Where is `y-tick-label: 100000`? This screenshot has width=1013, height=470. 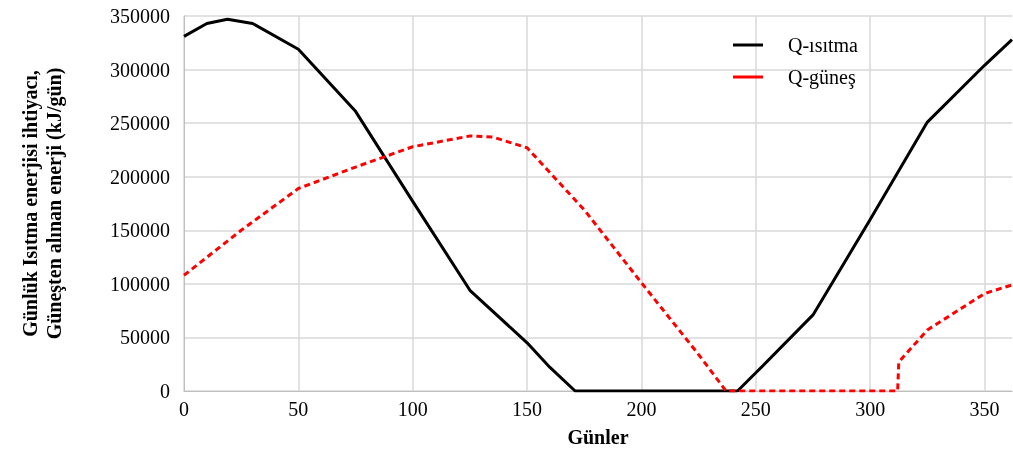 y-tick-label: 100000 is located at coordinates (140, 283).